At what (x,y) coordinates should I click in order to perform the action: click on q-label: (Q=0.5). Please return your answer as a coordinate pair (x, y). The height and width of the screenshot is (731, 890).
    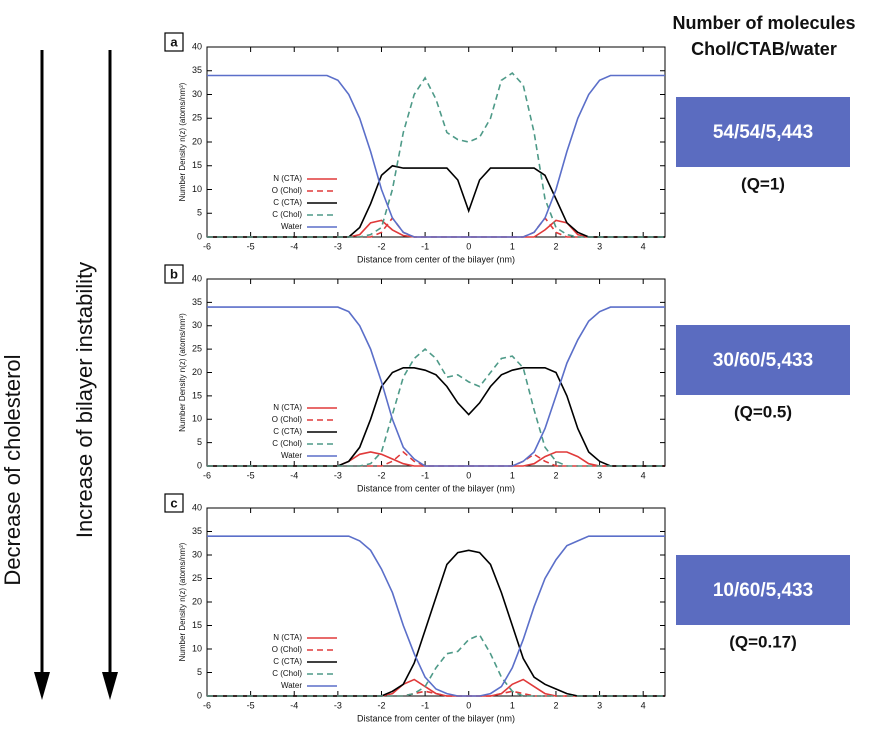
    Looking at the image, I should click on (763, 411).